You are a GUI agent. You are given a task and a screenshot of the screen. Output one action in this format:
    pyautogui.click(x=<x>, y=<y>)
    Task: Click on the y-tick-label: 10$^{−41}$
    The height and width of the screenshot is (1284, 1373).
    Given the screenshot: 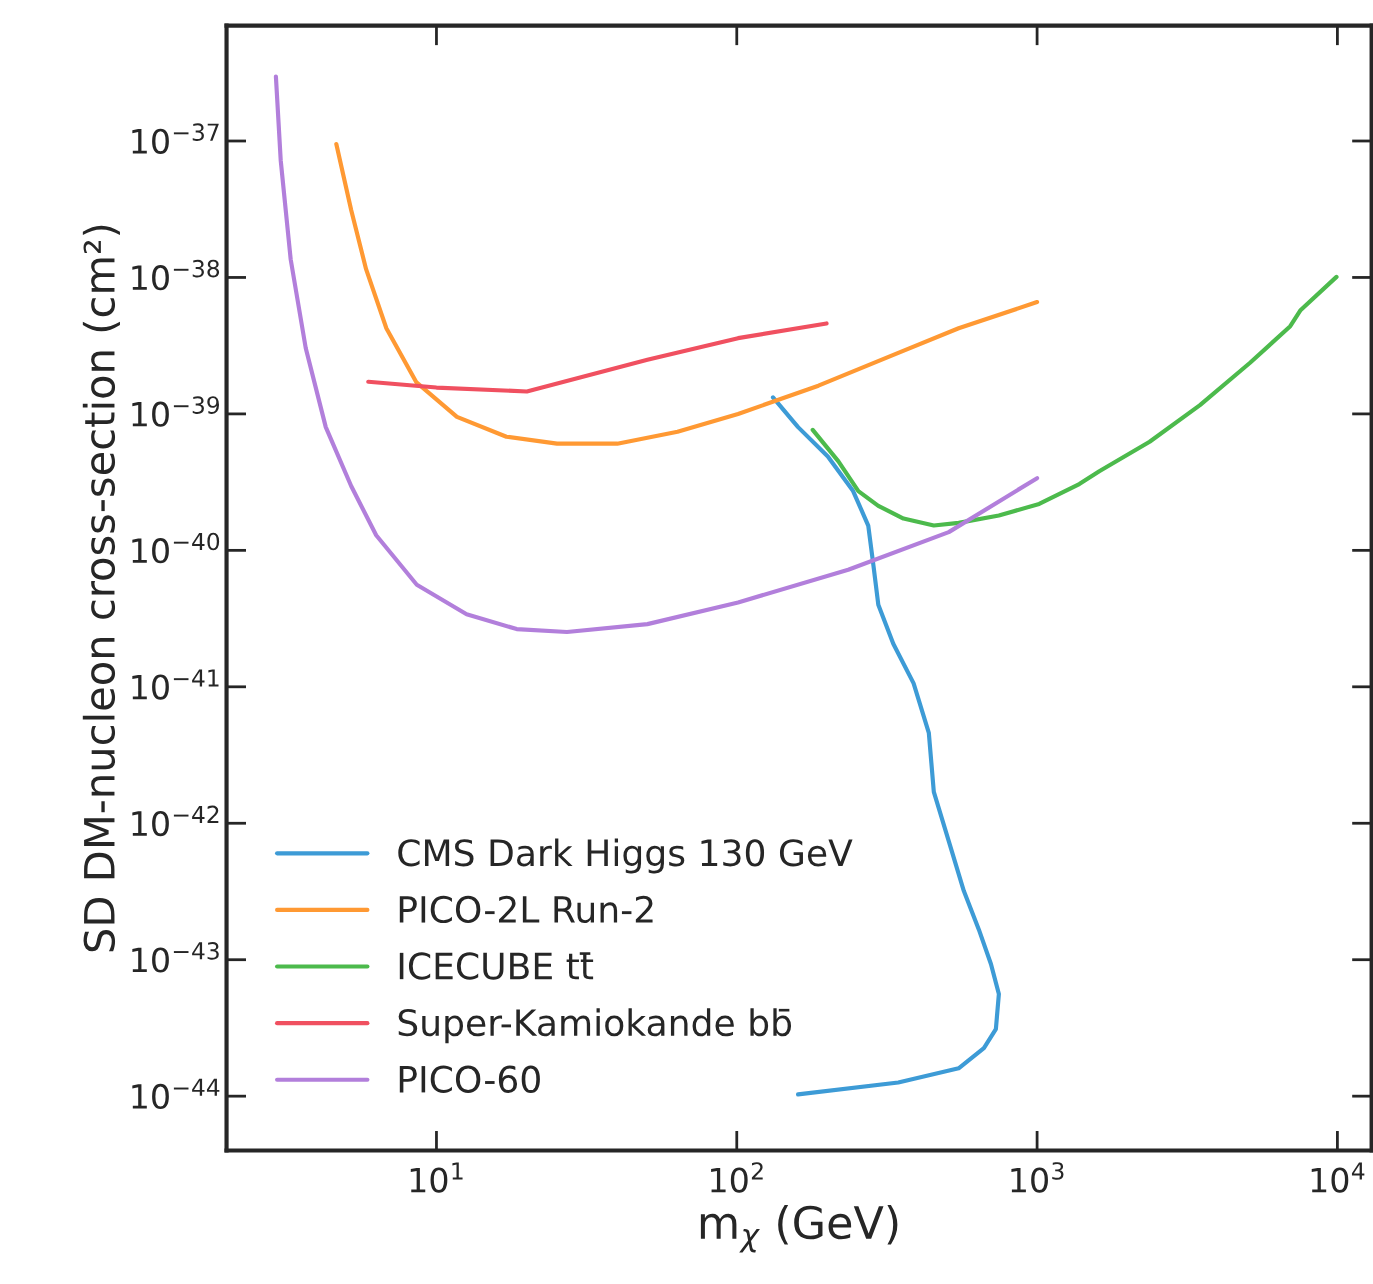 What is the action you would take?
    pyautogui.click(x=175, y=684)
    